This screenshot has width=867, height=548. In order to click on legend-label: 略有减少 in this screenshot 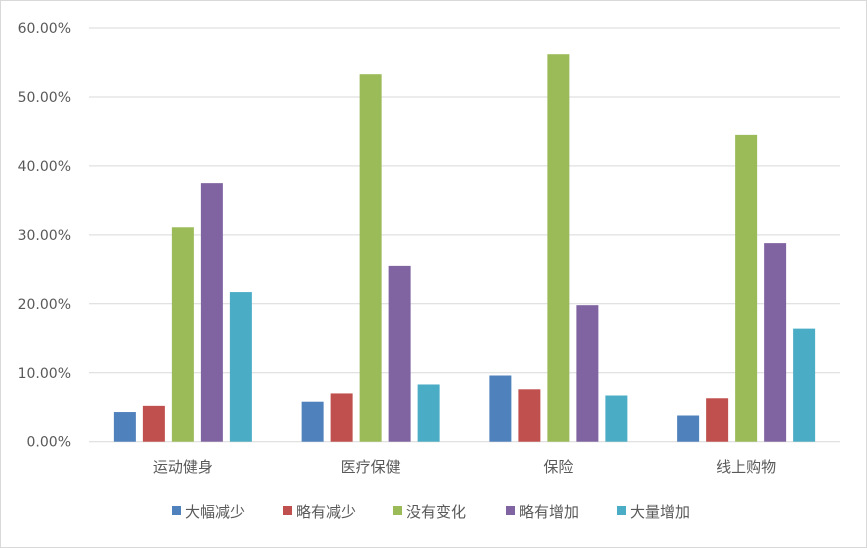, I will do `click(326, 512)`.